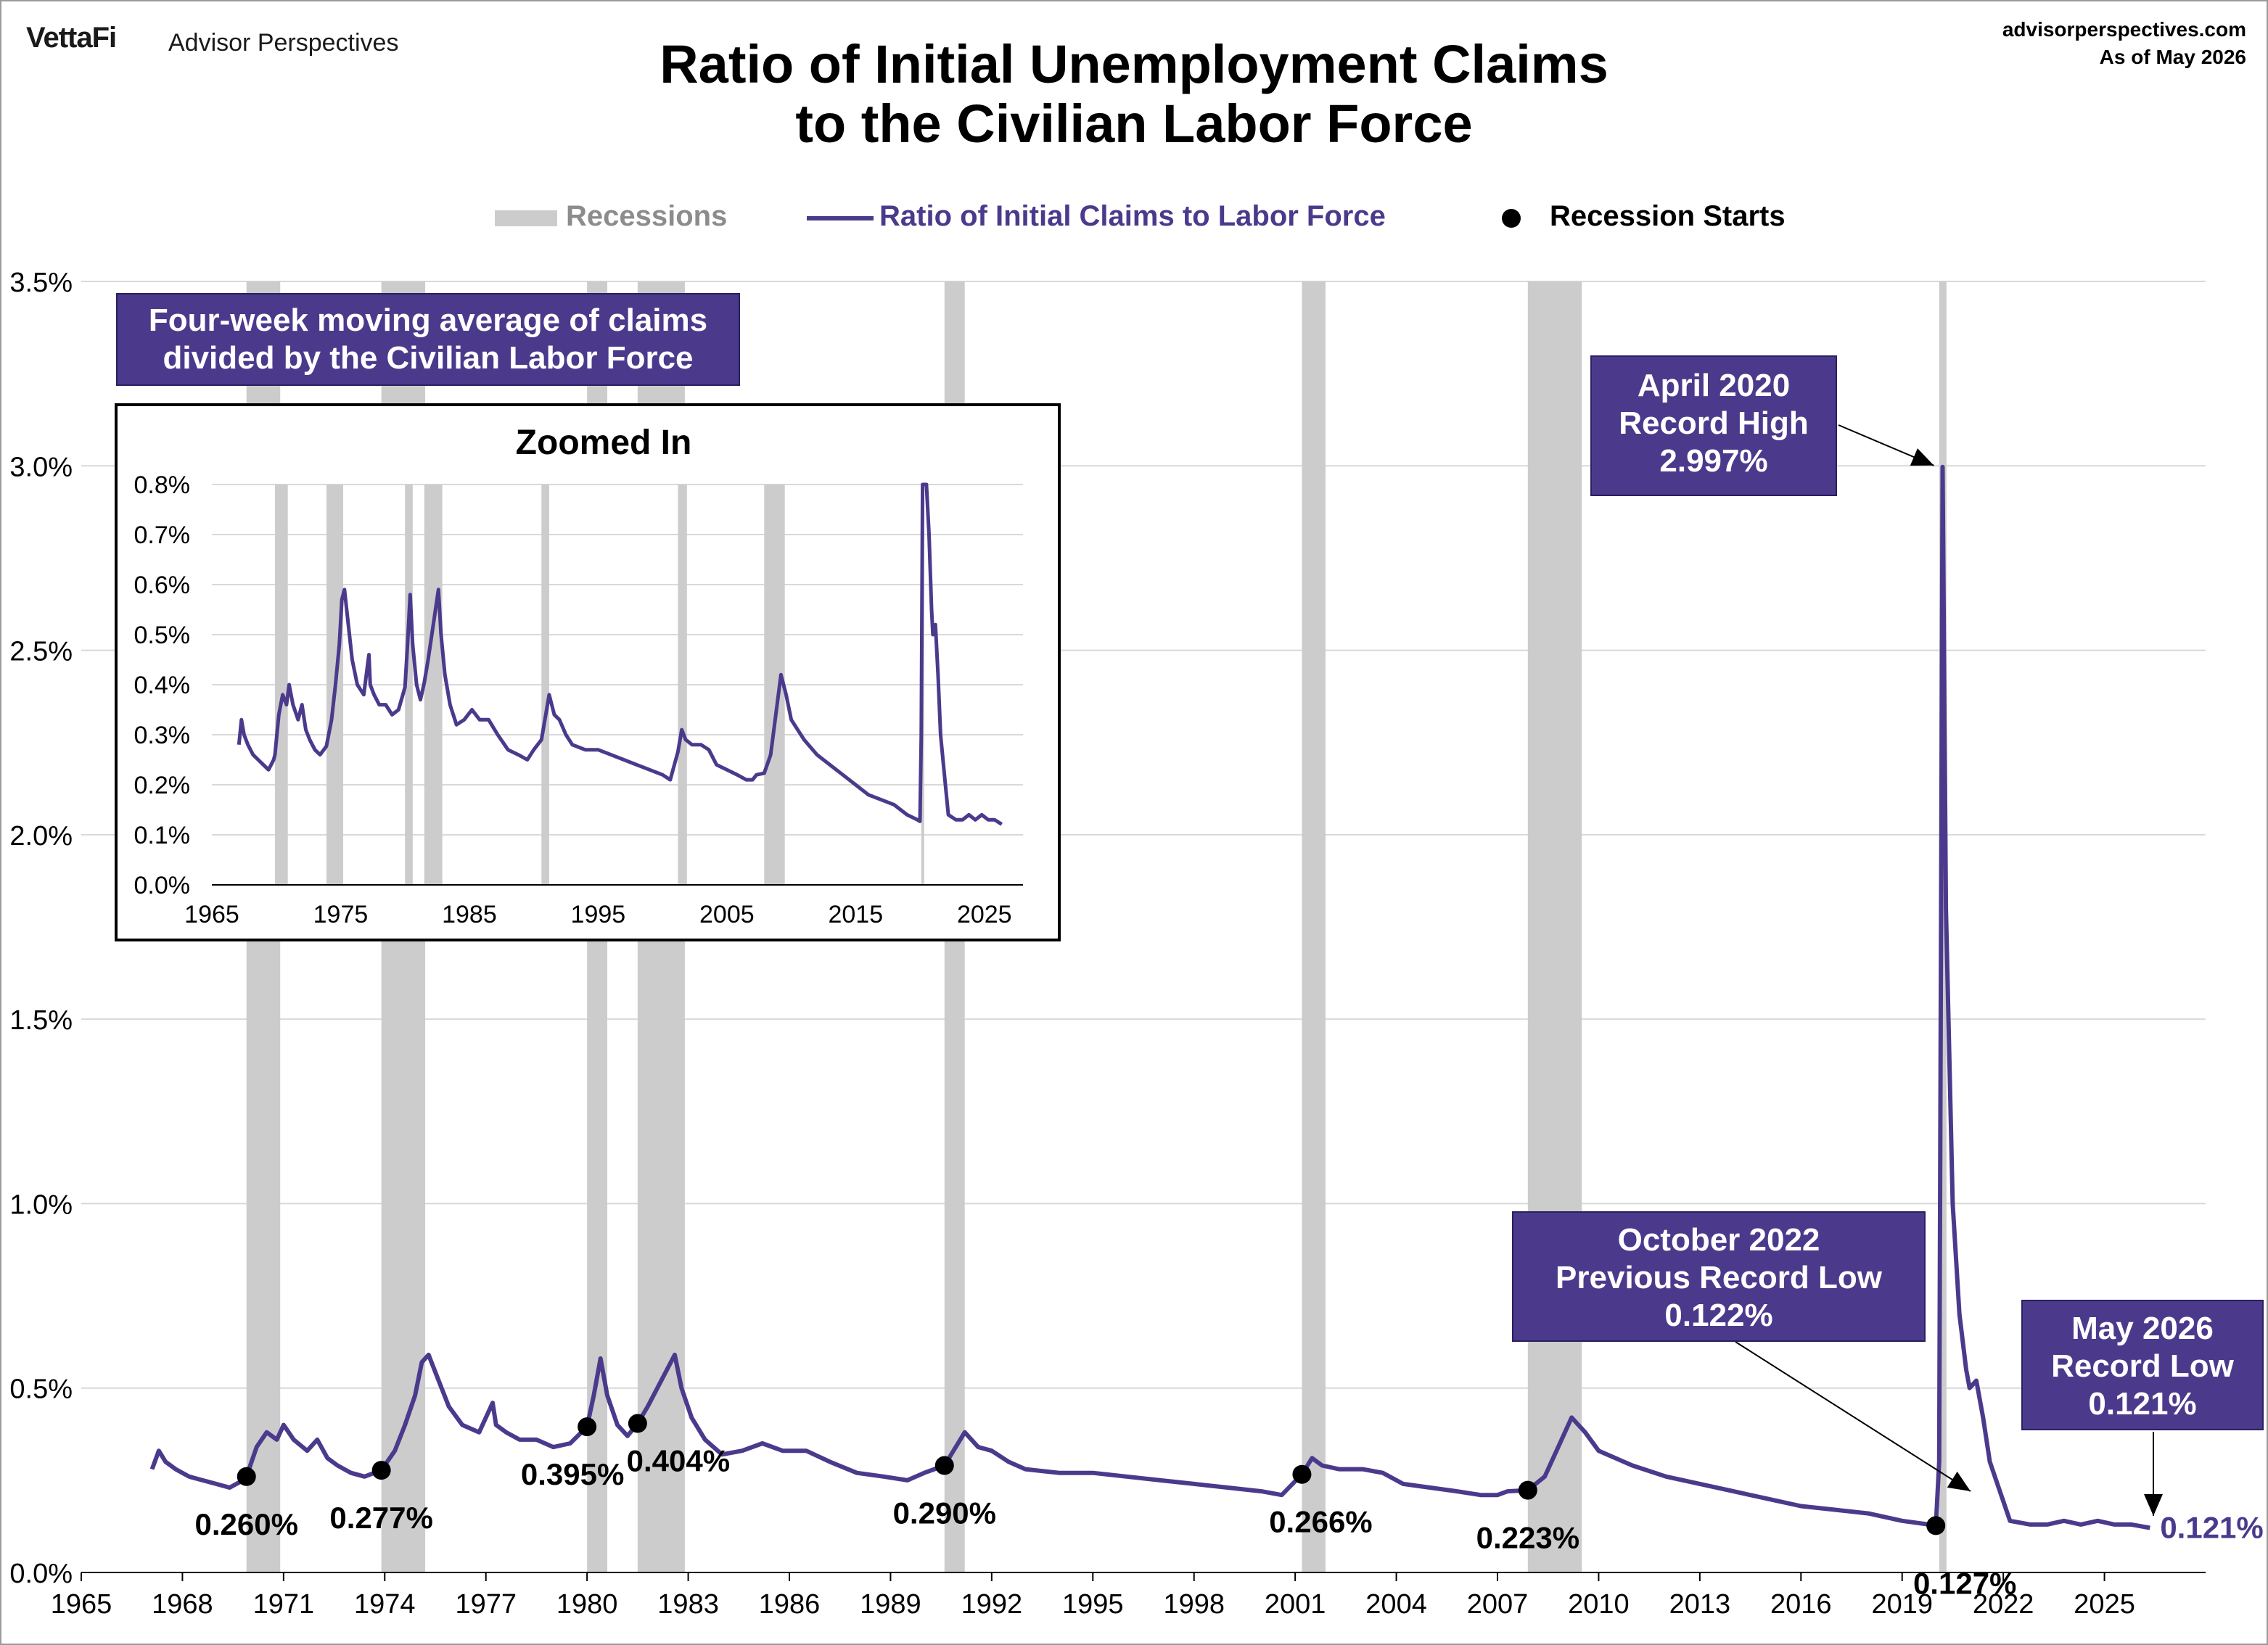  I want to click on record-high-callout: April 2020 Record High 2.997%, so click(1714, 425).